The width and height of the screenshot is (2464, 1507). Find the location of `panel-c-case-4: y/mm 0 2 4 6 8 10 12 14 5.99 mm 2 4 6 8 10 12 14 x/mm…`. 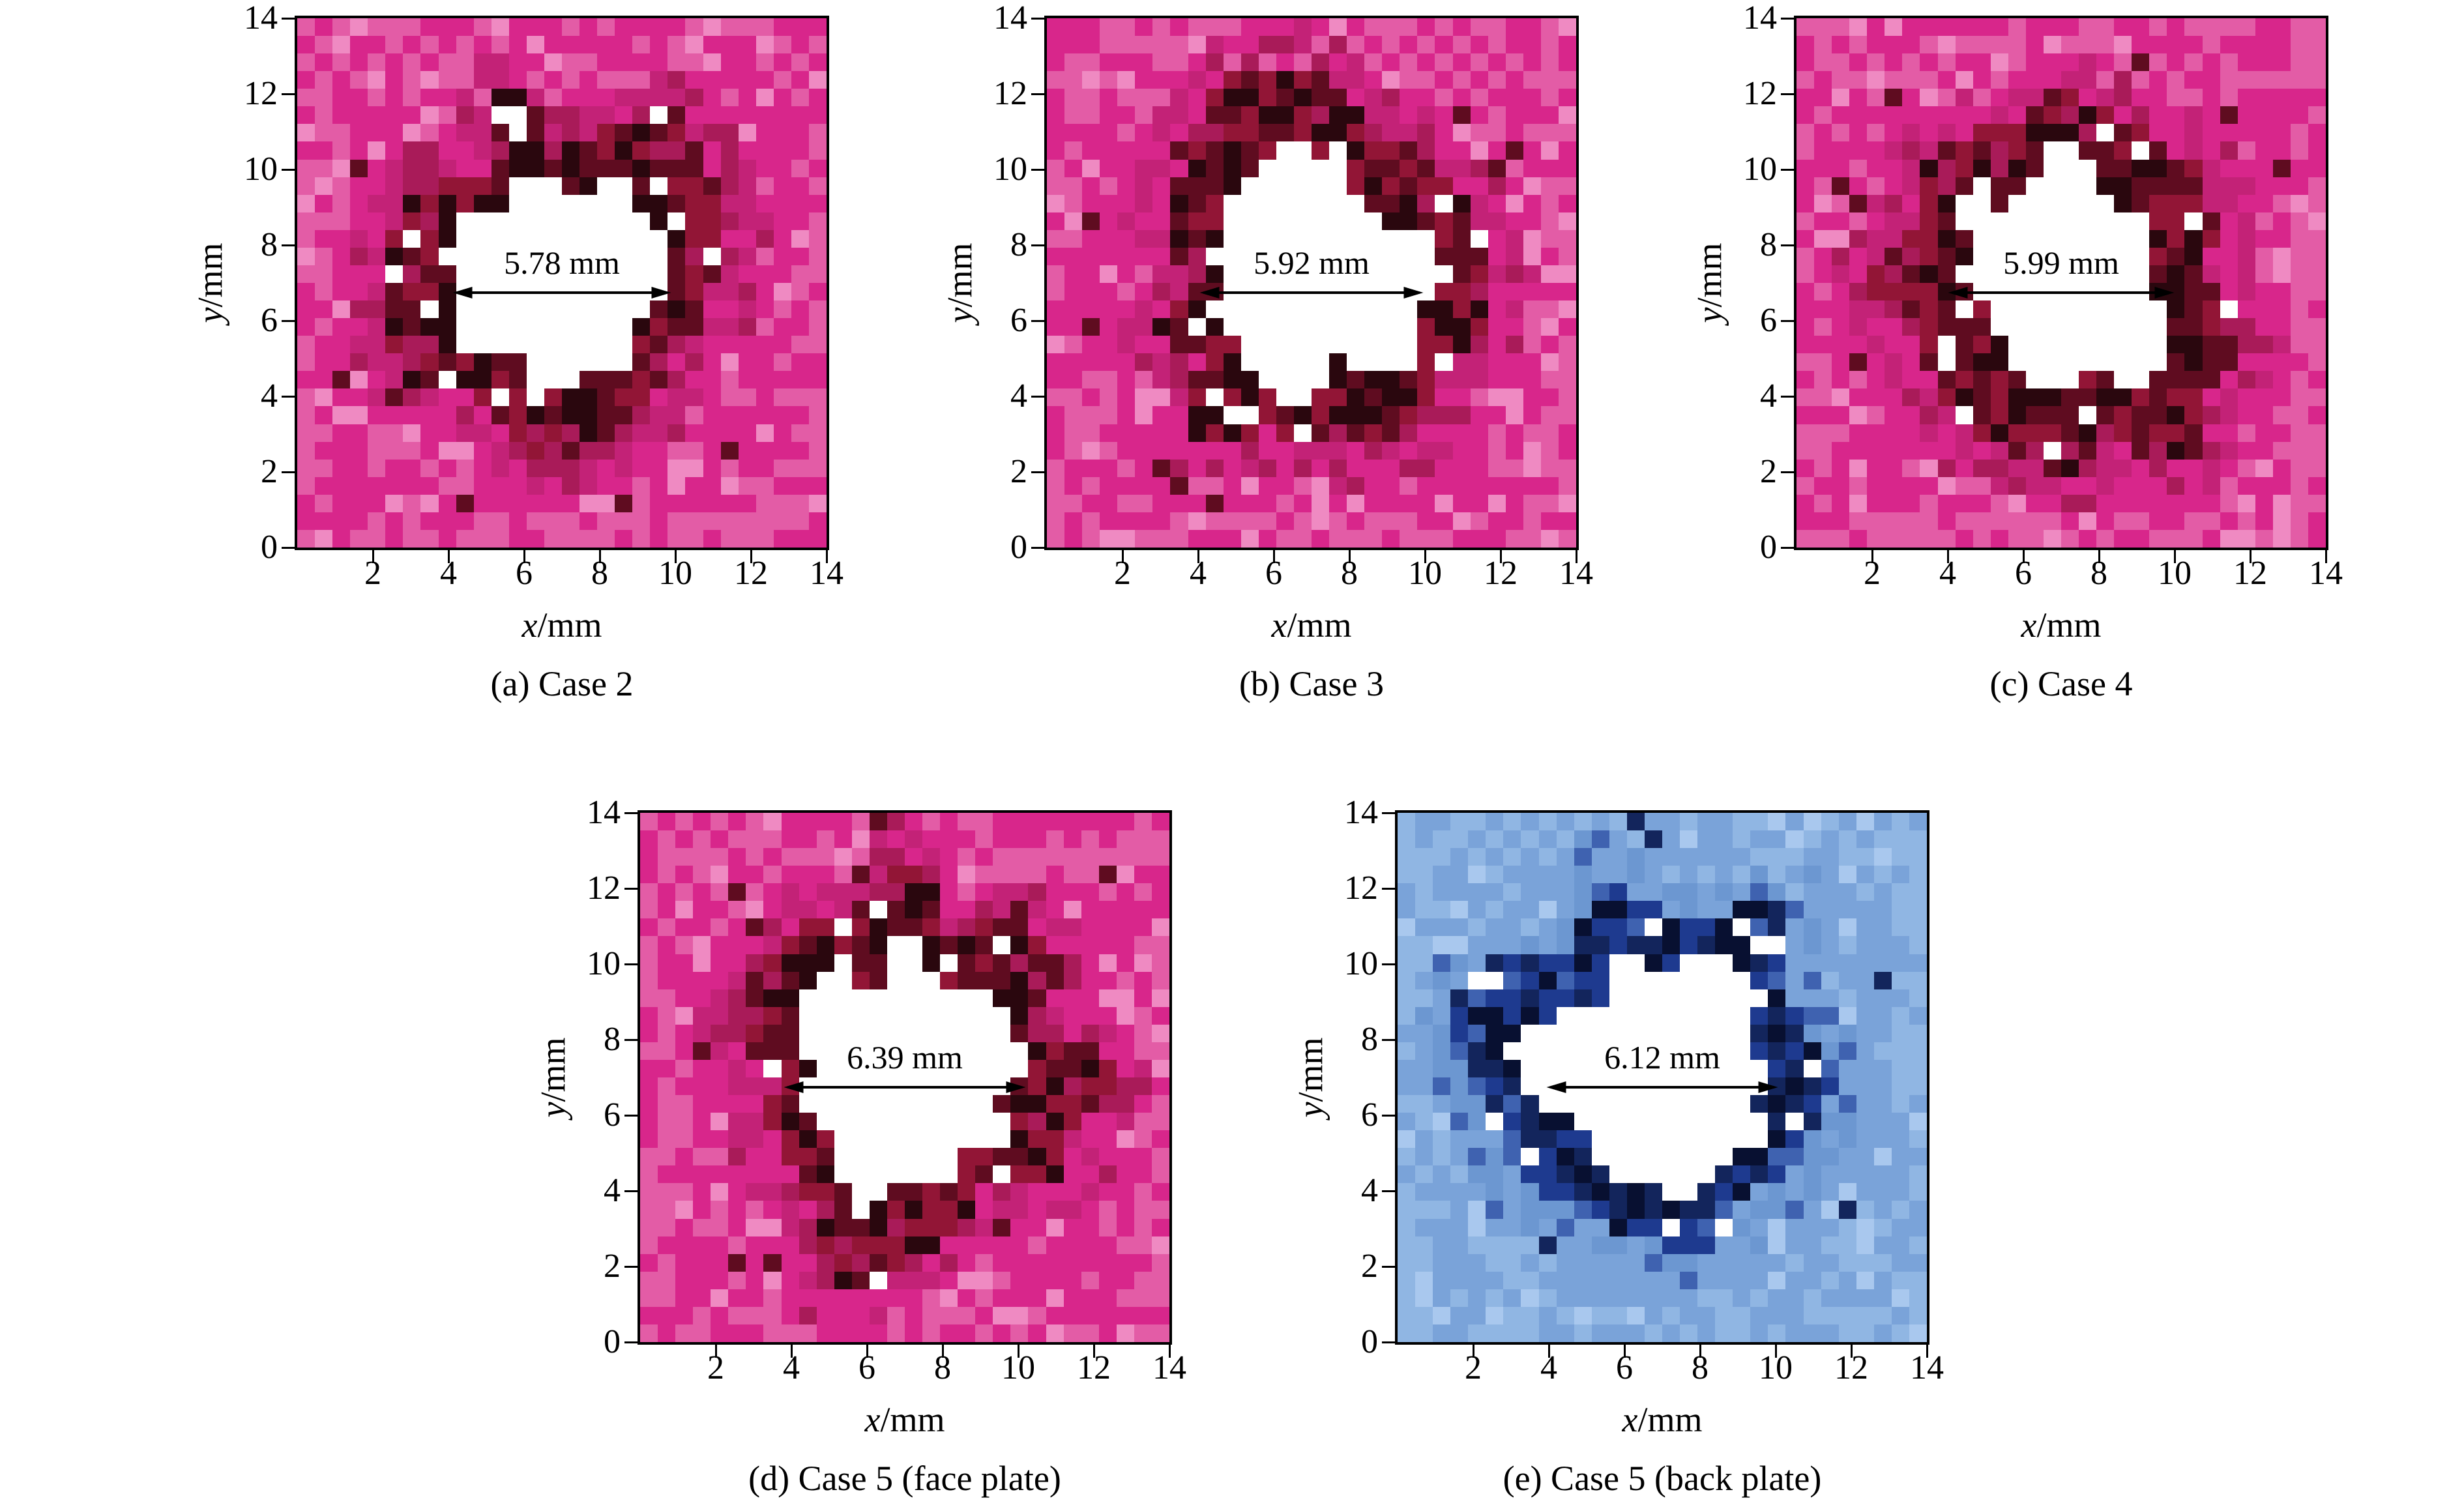

panel-c-case-4: y/mm 0 2 4 6 8 10 12 14 5.99 mm 2 4 6 8 10 12 14 x/mm… is located at coordinates (2015, 355).